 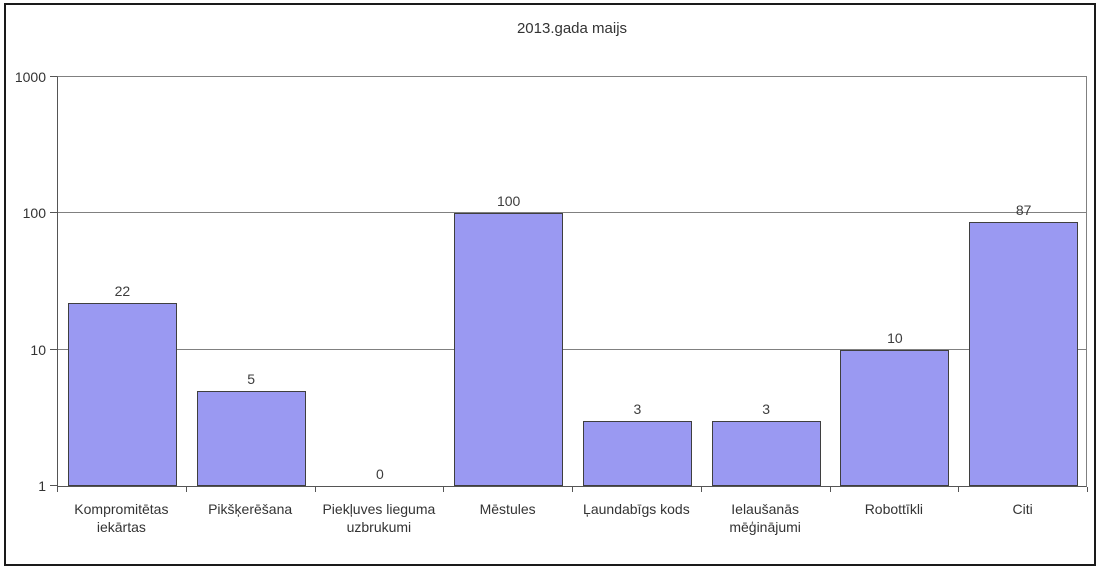 What do you see at coordinates (1022, 509) in the screenshot?
I see `category-label: Citi` at bounding box center [1022, 509].